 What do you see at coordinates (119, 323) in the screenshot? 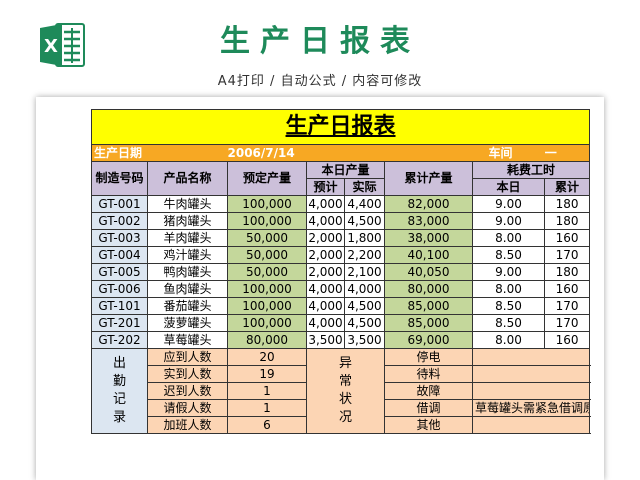
I see `cell-code: GT-201` at bounding box center [119, 323].